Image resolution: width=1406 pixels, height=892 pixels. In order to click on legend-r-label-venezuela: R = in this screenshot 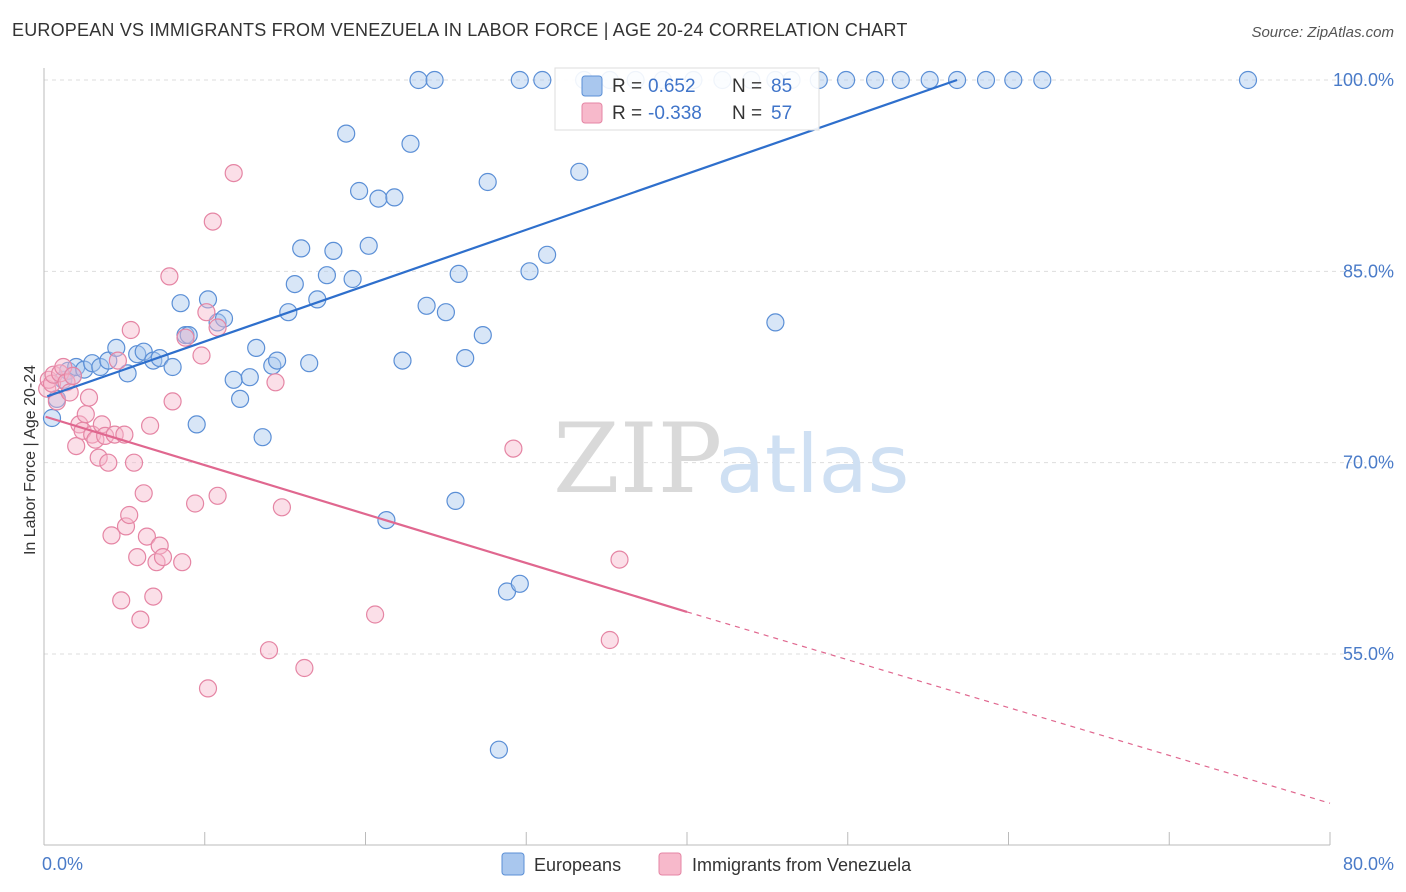, I will do `click(627, 113)`.